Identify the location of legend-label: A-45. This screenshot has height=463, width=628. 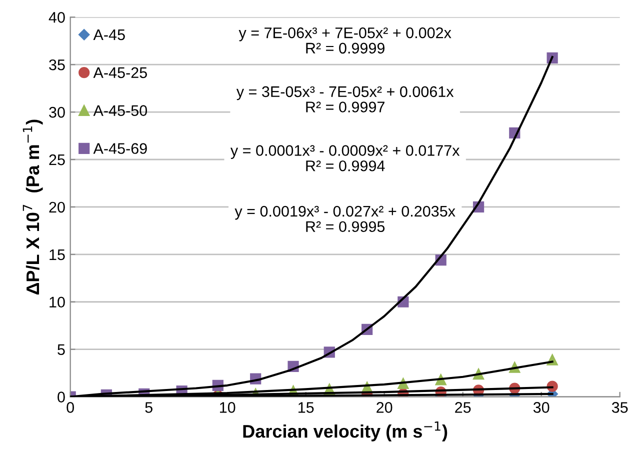
(109, 35).